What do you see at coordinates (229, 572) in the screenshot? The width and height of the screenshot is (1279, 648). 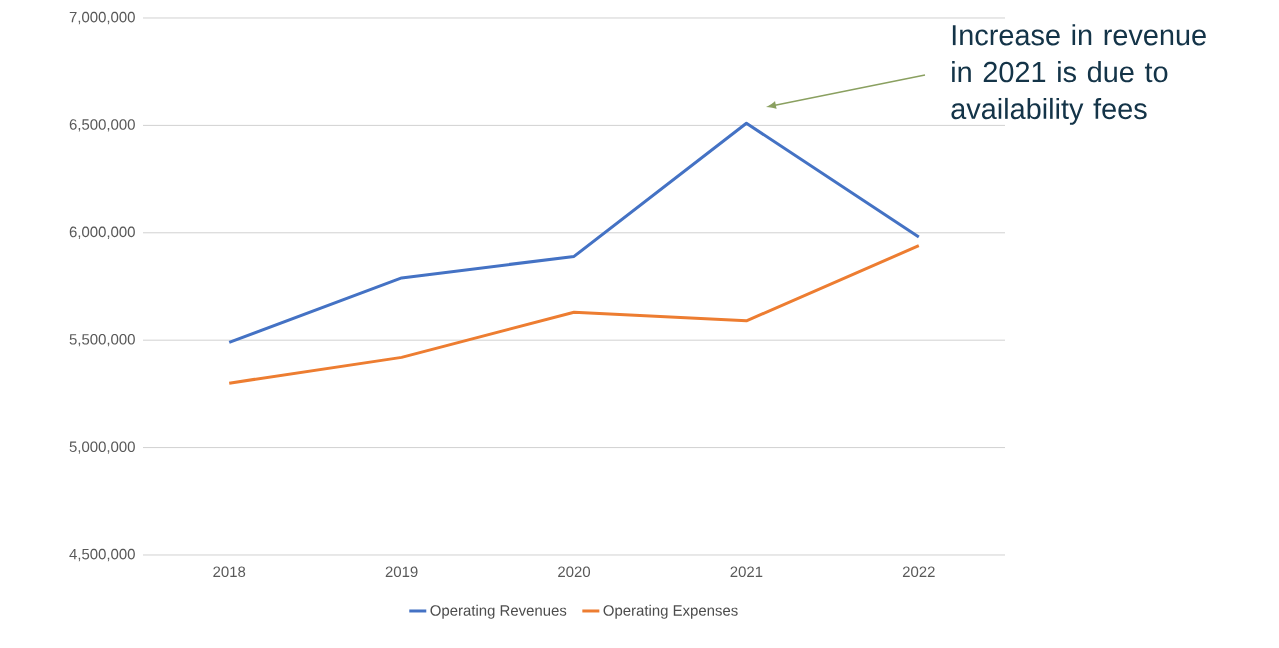 I see `x-tick-label: 2018` at bounding box center [229, 572].